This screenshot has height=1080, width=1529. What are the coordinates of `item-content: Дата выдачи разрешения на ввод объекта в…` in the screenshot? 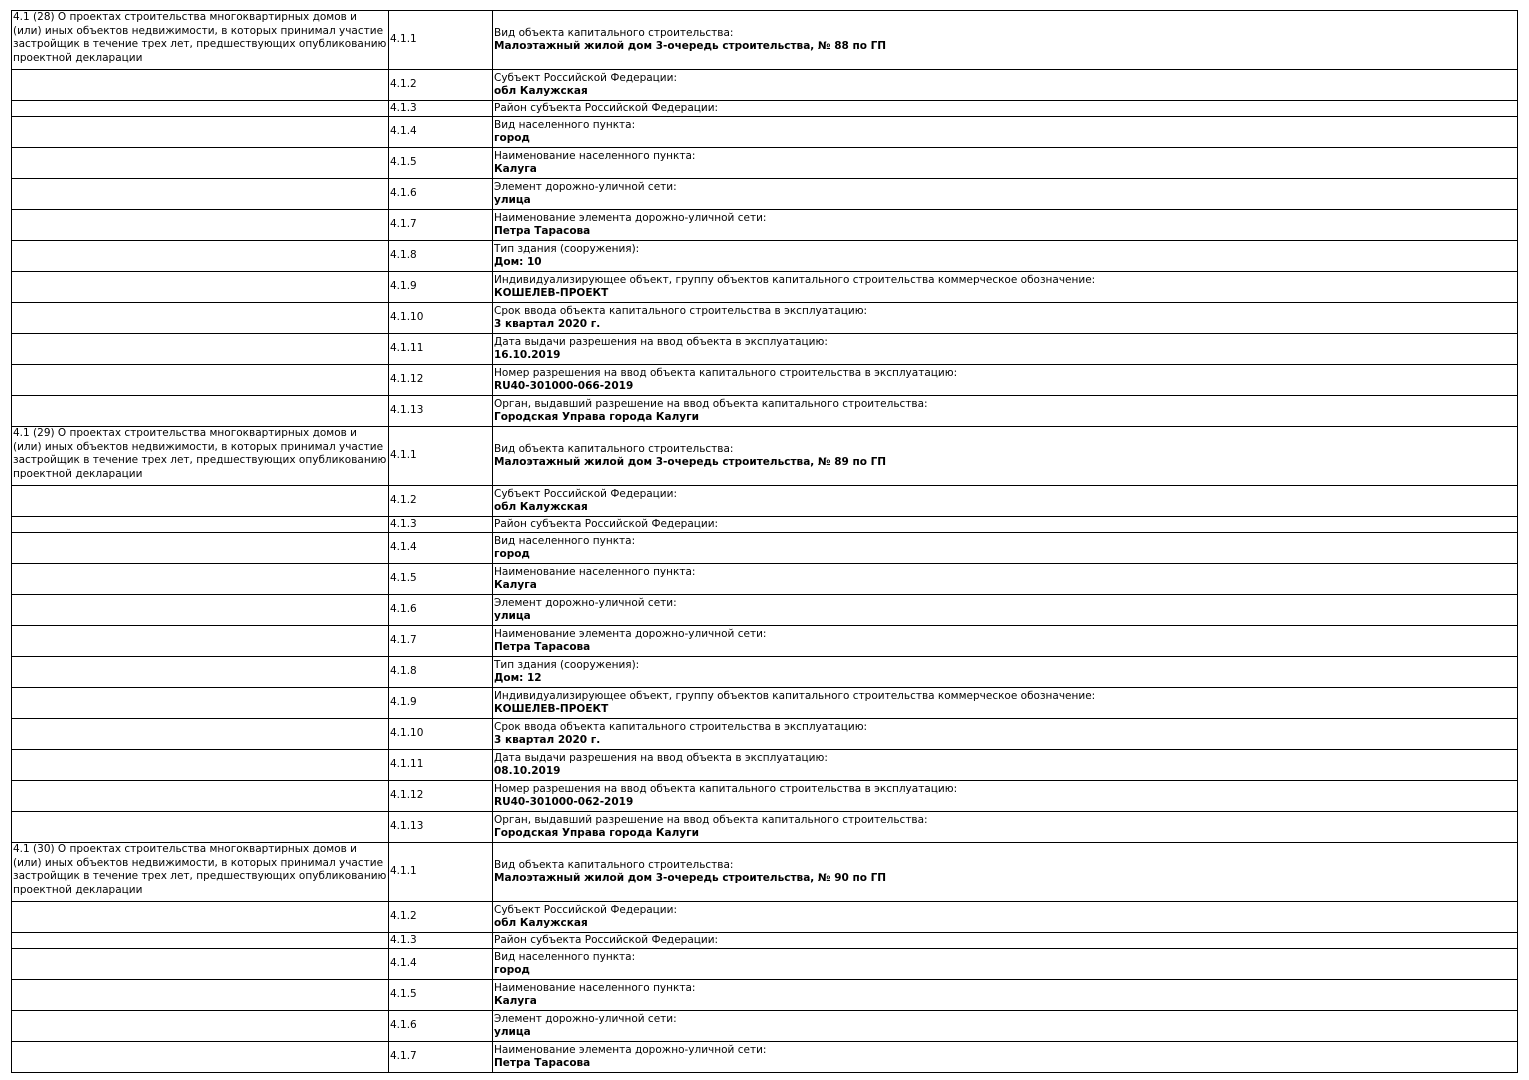 It's located at (1005, 765).